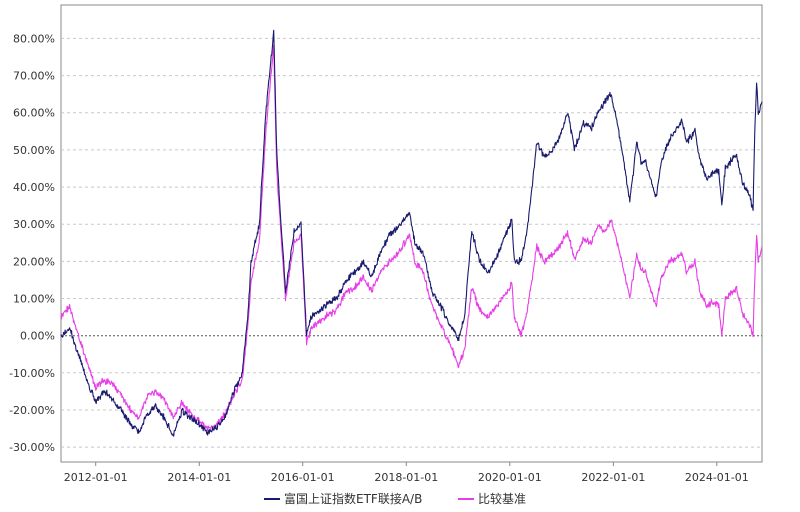 This screenshot has width=800, height=512. Describe the element at coordinates (510, 477) in the screenshot. I see `x-tick-label: 2020-01-01` at that location.